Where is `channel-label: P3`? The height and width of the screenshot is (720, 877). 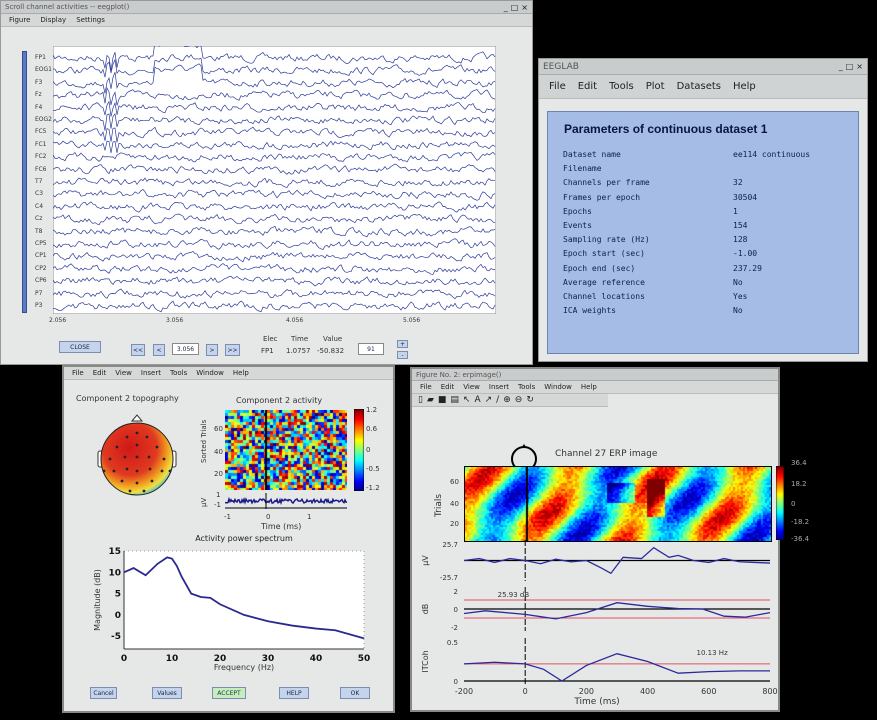 channel-label: P3 is located at coordinates (39, 305).